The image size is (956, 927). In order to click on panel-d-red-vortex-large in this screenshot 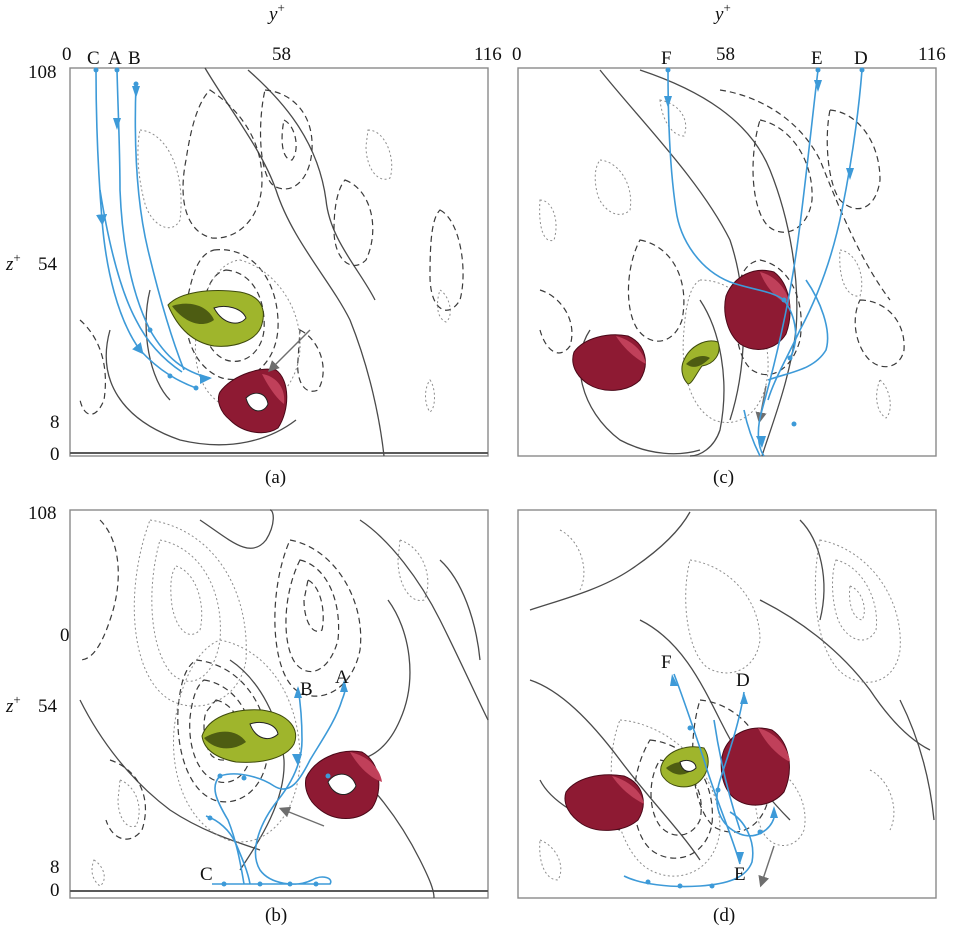, I will do `click(755, 766)`.